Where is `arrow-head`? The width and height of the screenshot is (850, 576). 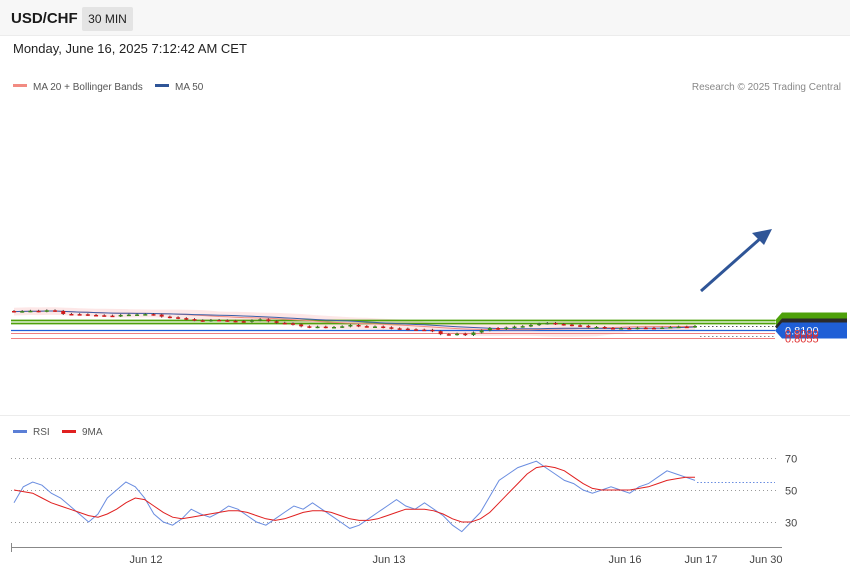 arrow-head is located at coordinates (762, 237).